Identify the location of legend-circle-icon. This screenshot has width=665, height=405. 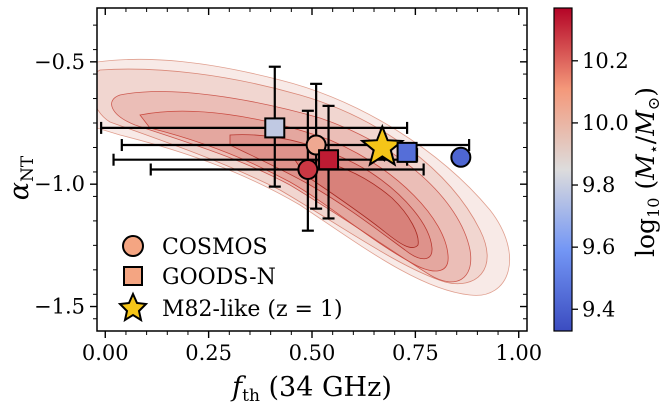
(133, 246).